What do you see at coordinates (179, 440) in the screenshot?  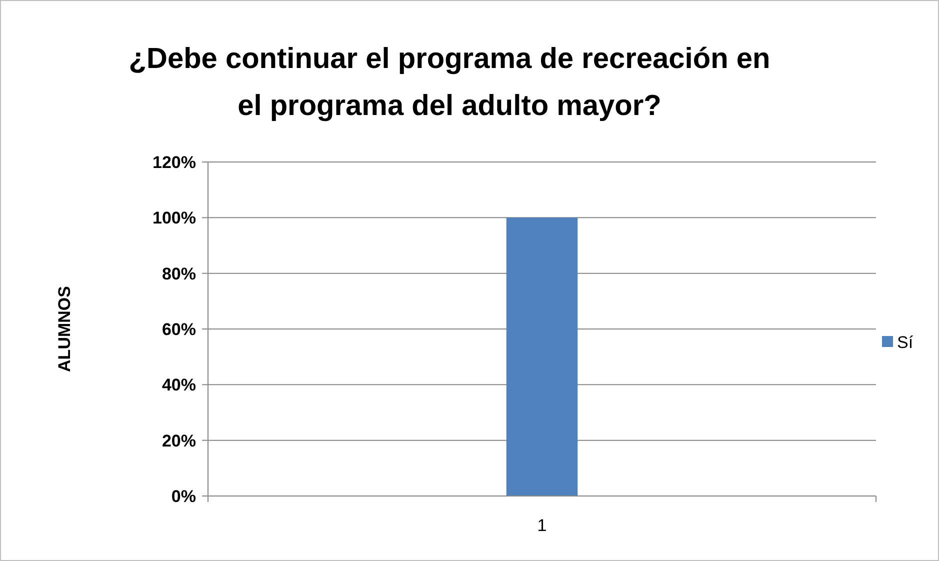 I see `y-tick-label: 20%` at bounding box center [179, 440].